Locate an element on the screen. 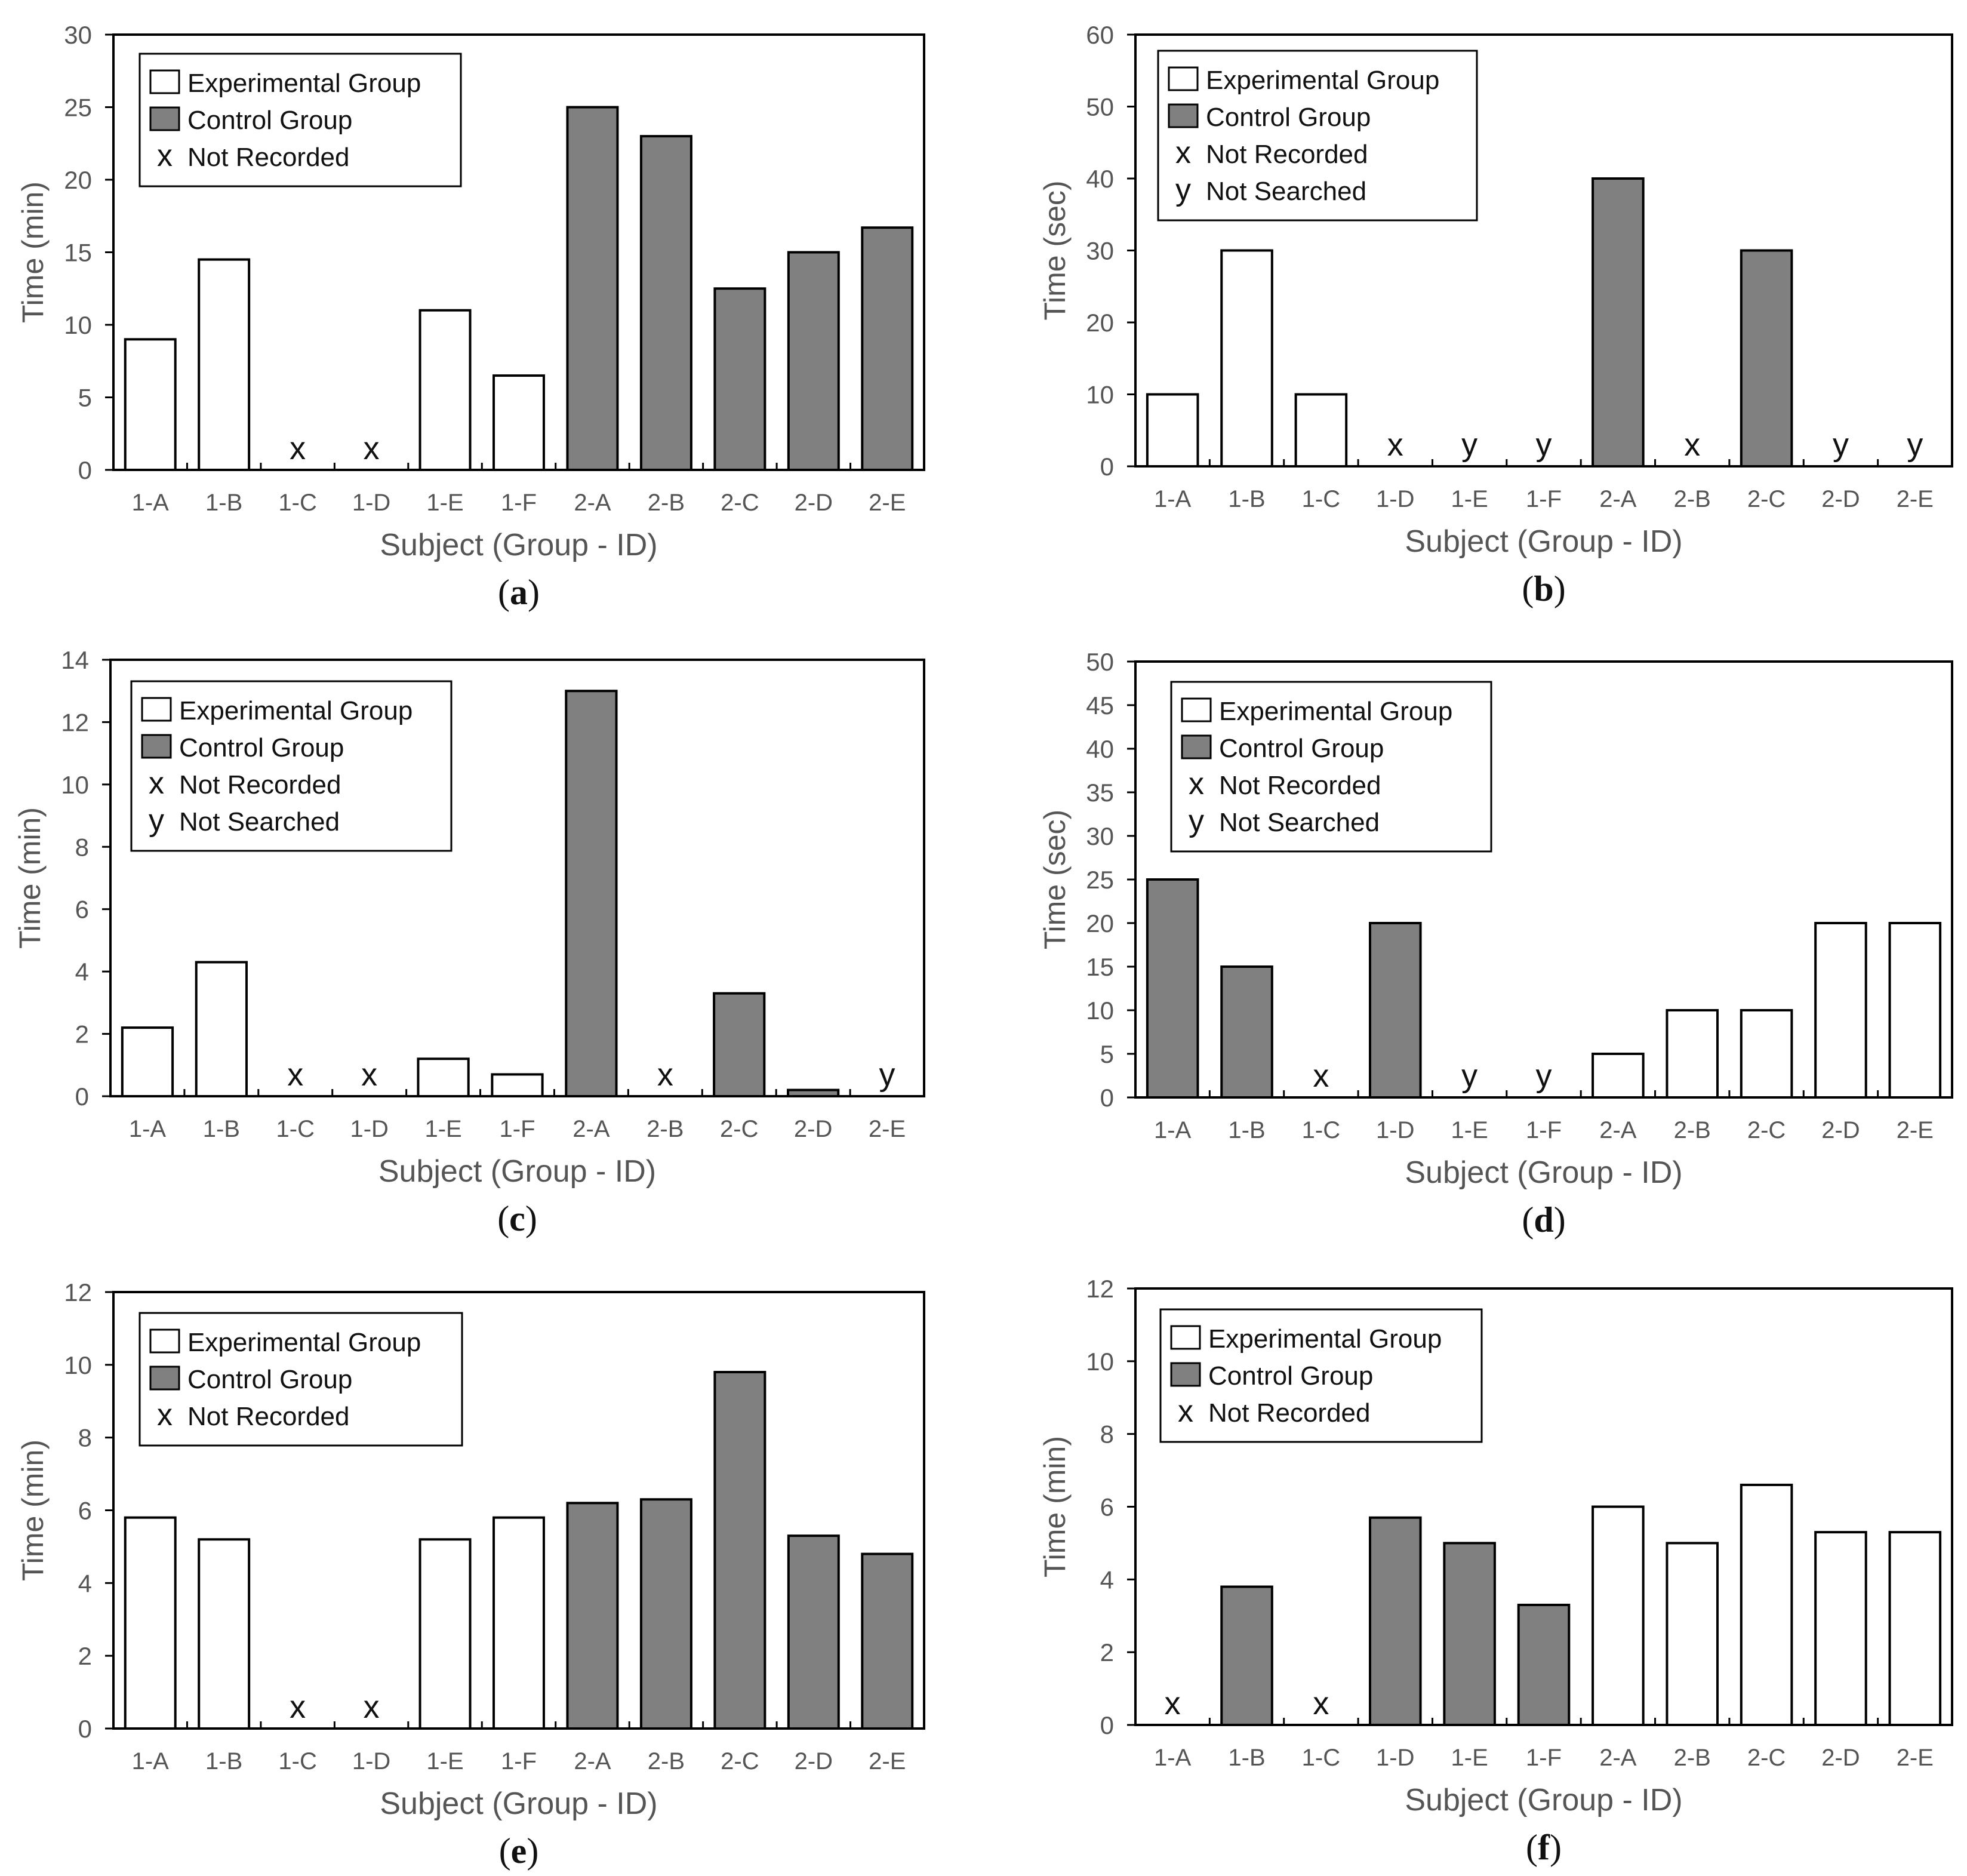 The height and width of the screenshot is (1876, 1967). bar-e-2-B is located at coordinates (665, 1614).